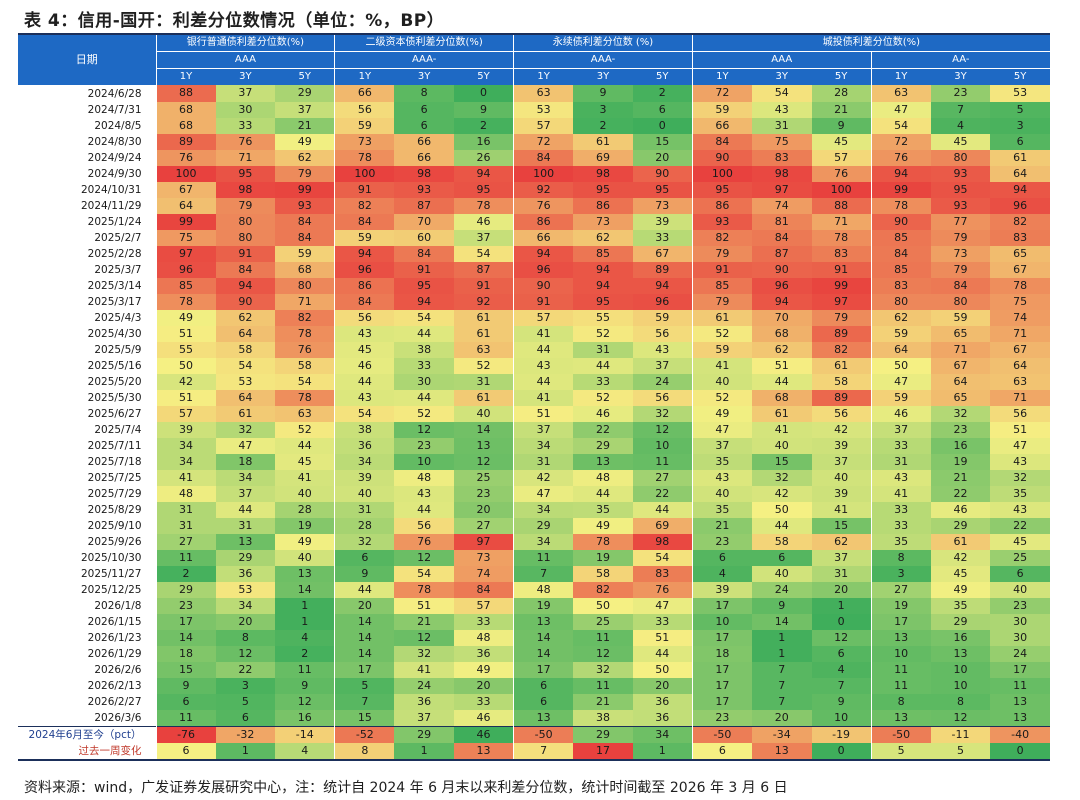 Image resolution: width=1080 pixels, height=800 pixels. Describe the element at coordinates (662, 413) in the screenshot. I see `percentile-cell: 32` at that location.